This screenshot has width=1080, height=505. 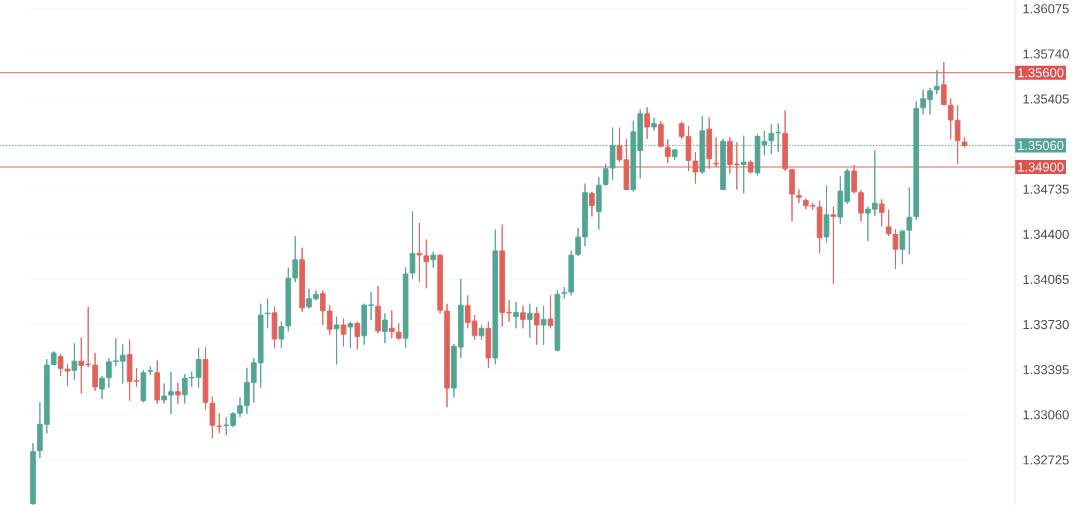 What do you see at coordinates (1046, 54) in the screenshot?
I see `y-tick-label: 1.35740` at bounding box center [1046, 54].